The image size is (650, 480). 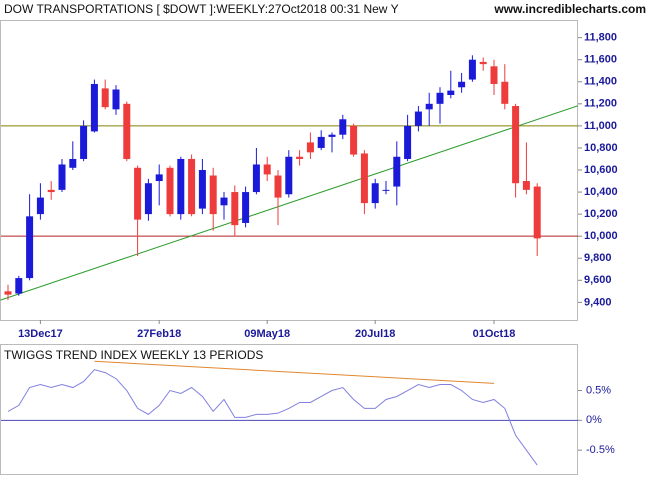 What do you see at coordinates (598, 258) in the screenshot?
I see `y-tick-label: 9,800` at bounding box center [598, 258].